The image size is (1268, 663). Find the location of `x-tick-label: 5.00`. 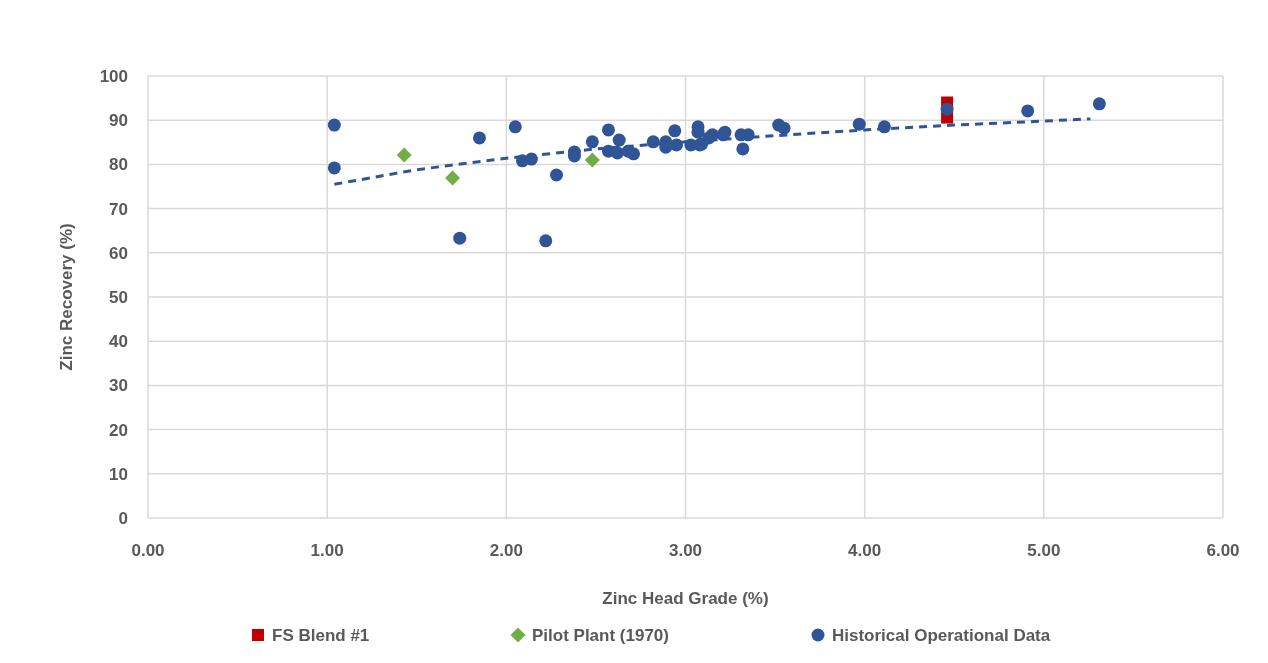

x-tick-label: 5.00 is located at coordinates (1044, 550).